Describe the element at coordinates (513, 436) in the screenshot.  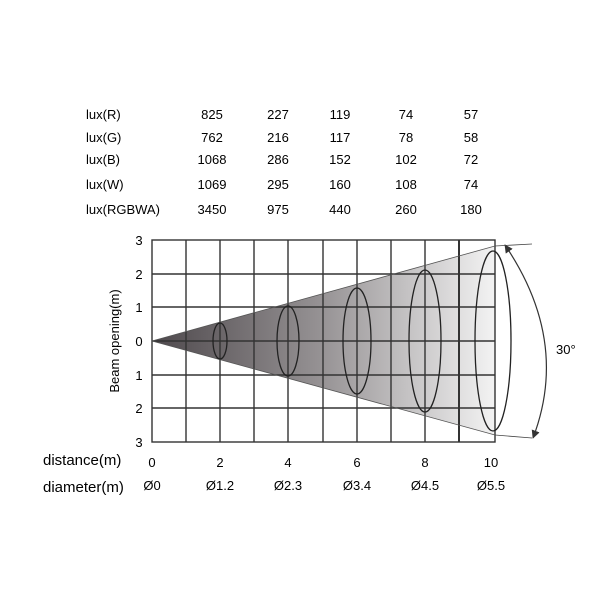
I see `angle-extension-bottom` at that location.